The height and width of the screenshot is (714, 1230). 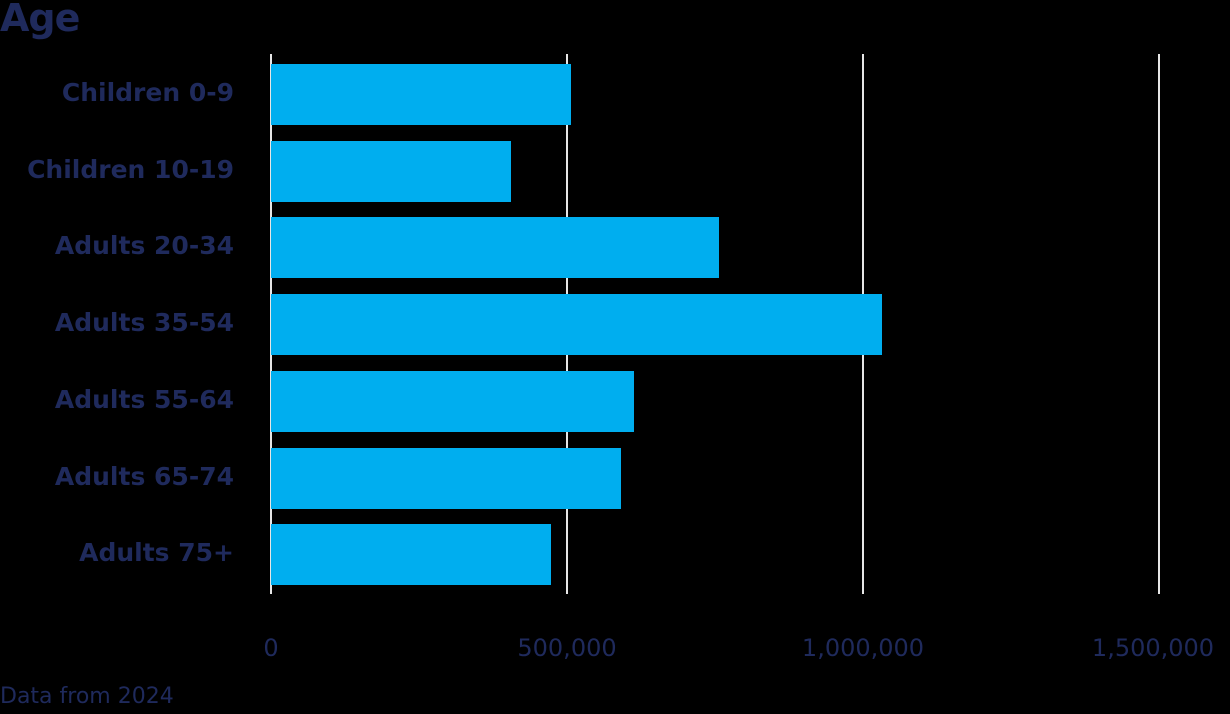 What do you see at coordinates (147, 92) in the screenshot?
I see `category-label: Children 0-9` at bounding box center [147, 92].